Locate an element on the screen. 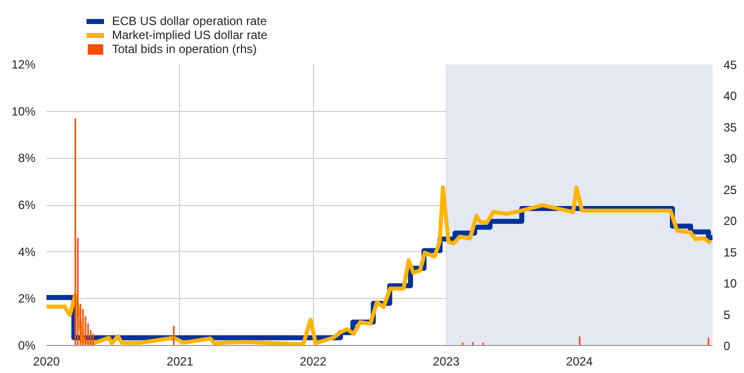  y-tick-label: 2% is located at coordinates (27, 299).